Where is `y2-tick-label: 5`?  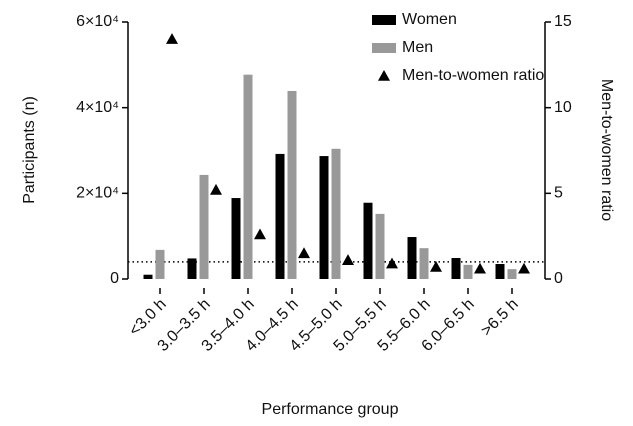 y2-tick-label: 5 is located at coordinates (558, 193).